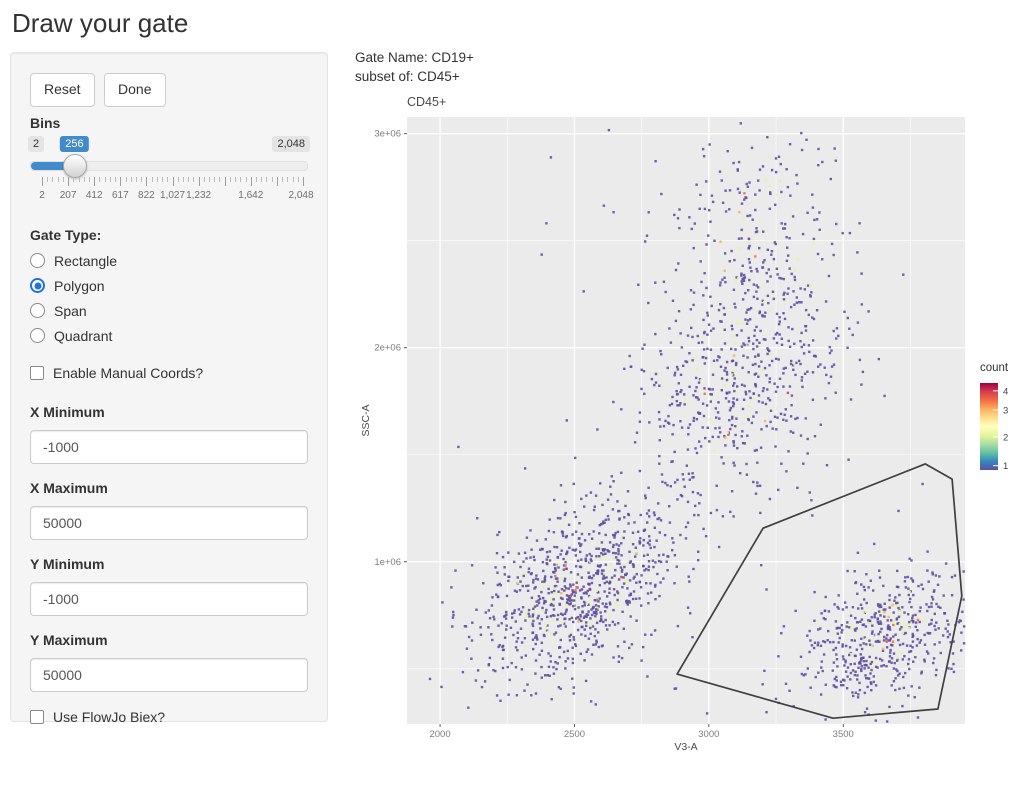  I want to click on gate-type-option-label: Polygon, so click(79, 285).